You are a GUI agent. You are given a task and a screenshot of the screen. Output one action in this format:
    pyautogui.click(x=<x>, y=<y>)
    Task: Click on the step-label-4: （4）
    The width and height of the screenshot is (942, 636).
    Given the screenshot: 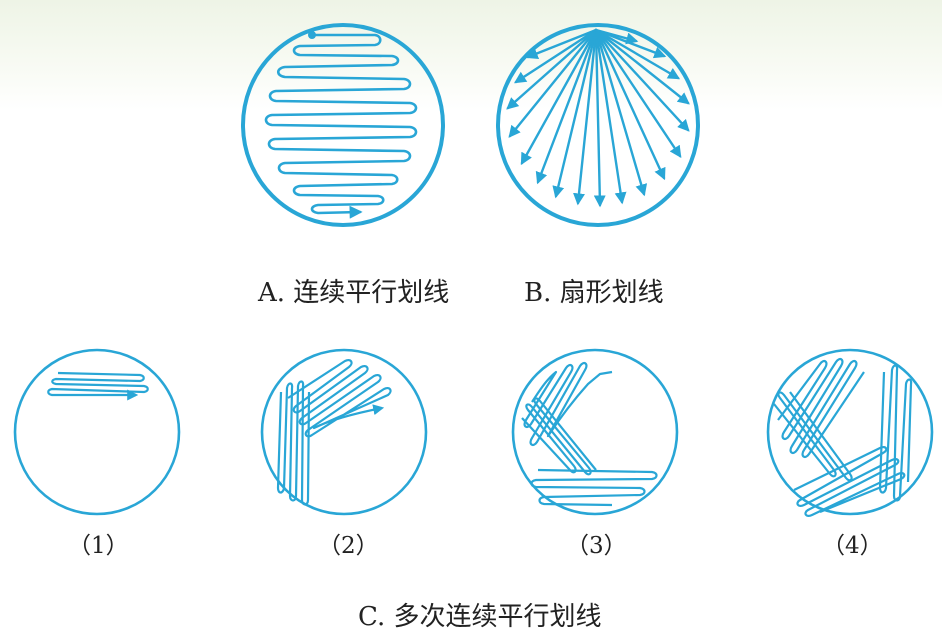 What is the action you would take?
    pyautogui.click(x=852, y=546)
    